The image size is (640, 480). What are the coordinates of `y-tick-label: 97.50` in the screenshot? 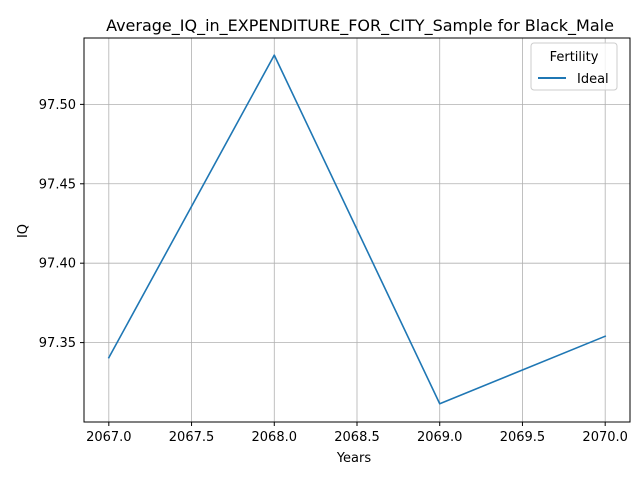 It's located at (57, 105).